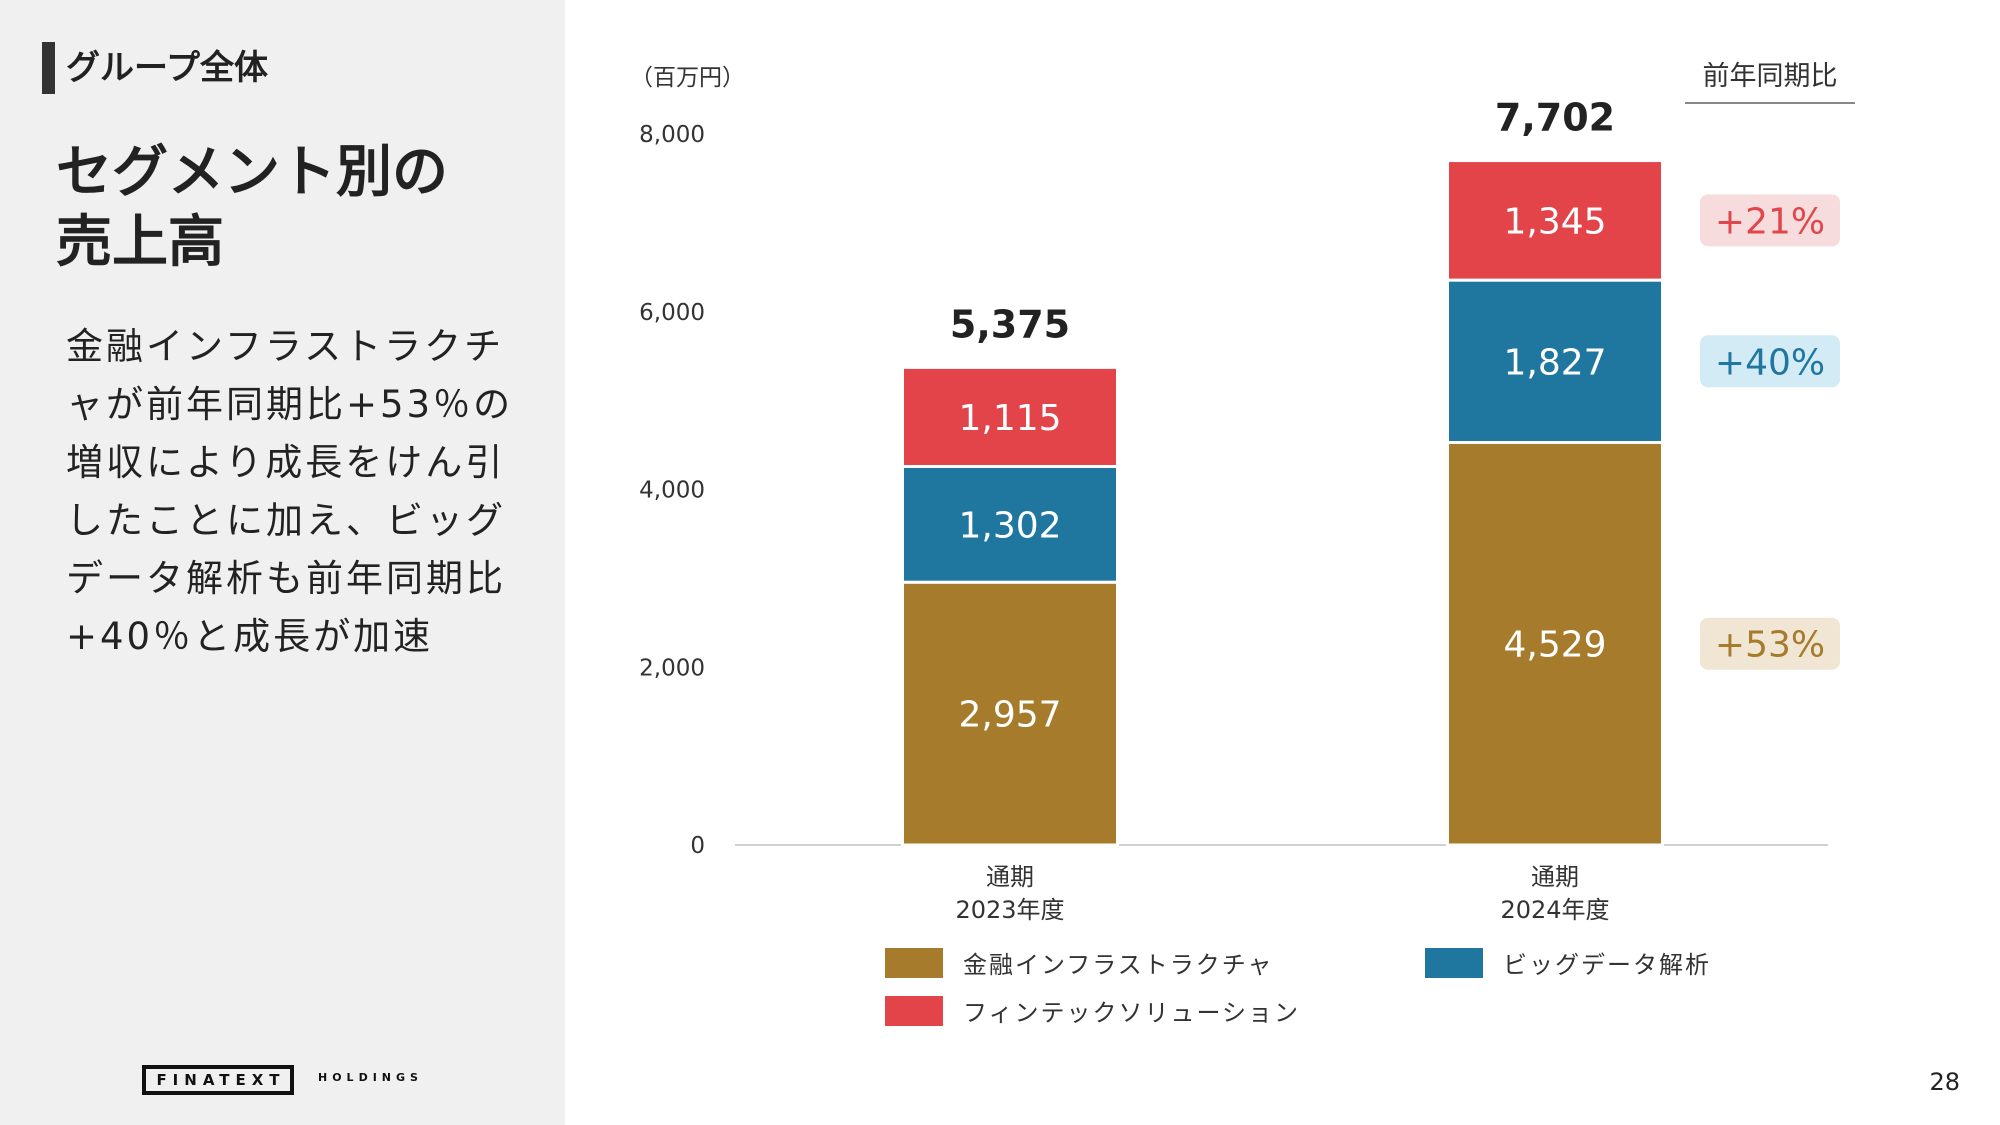  I want to click on body-line: +40％と成長が加速, so click(250, 636).